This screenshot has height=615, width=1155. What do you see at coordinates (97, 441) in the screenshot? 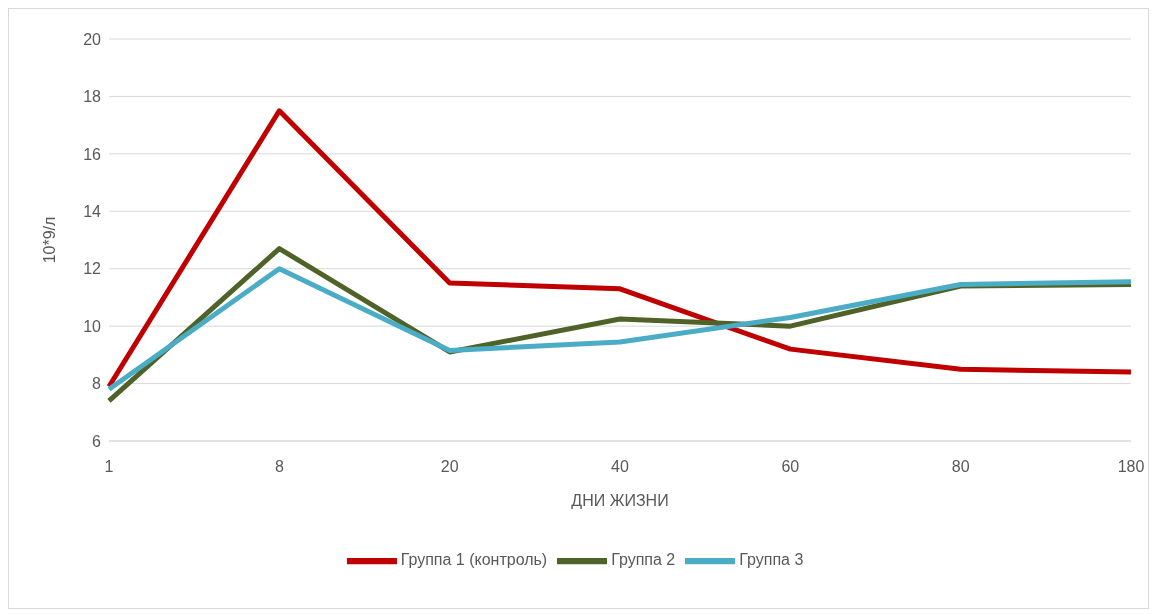
I see `y-tick-label: 6` at bounding box center [97, 441].